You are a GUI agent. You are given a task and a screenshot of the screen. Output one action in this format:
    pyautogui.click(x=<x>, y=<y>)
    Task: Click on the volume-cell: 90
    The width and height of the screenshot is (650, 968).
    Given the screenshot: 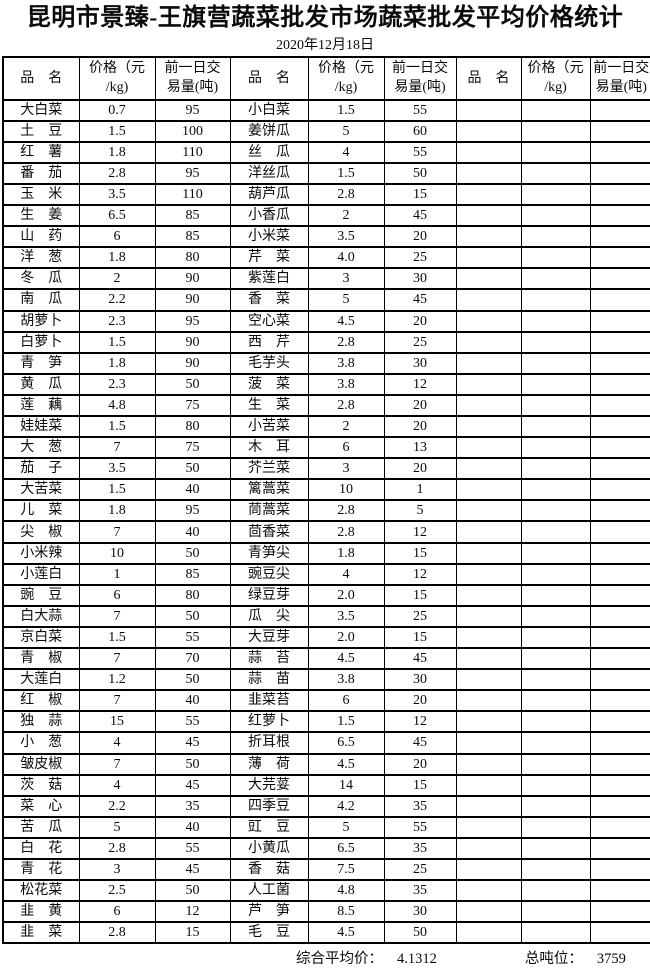 What is the action you would take?
    pyautogui.click(x=192, y=342)
    